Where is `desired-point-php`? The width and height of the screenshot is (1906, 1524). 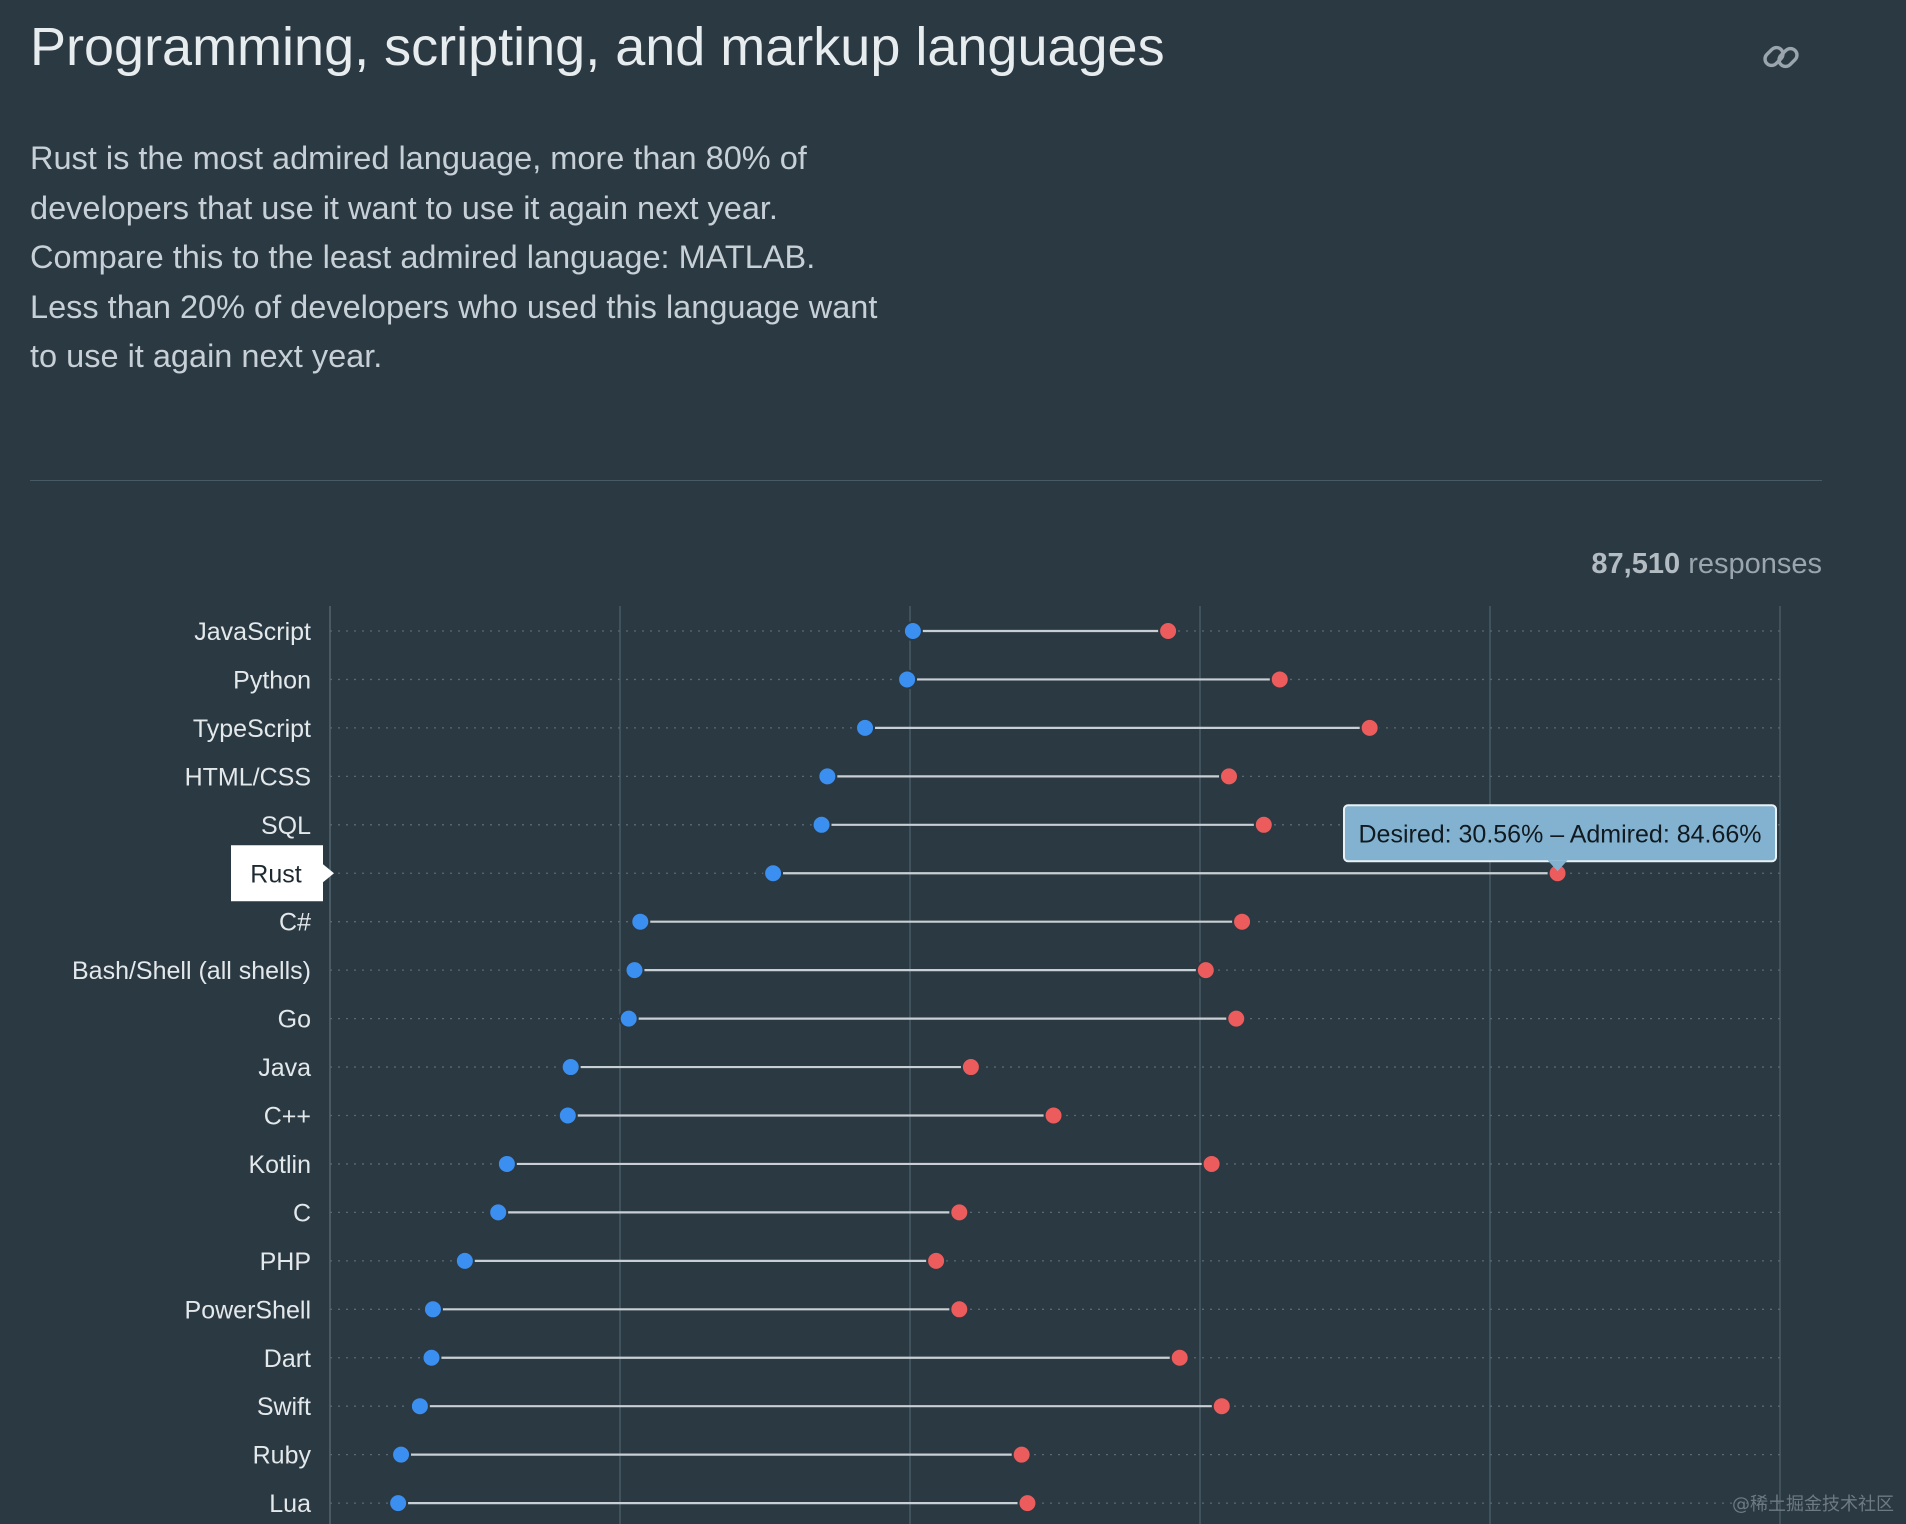 desired-point-php is located at coordinates (464, 1260).